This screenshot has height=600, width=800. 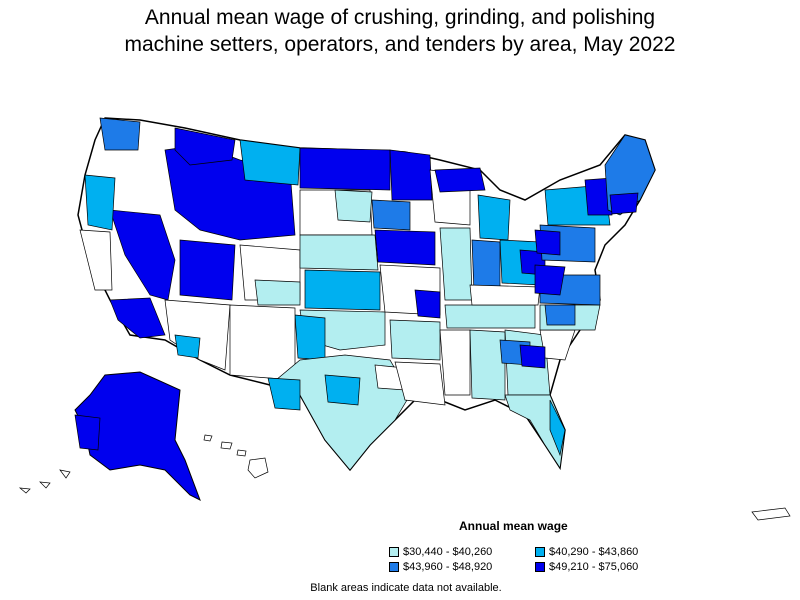 What do you see at coordinates (532, 356) in the screenshot?
I see `region-sc-upstate` at bounding box center [532, 356].